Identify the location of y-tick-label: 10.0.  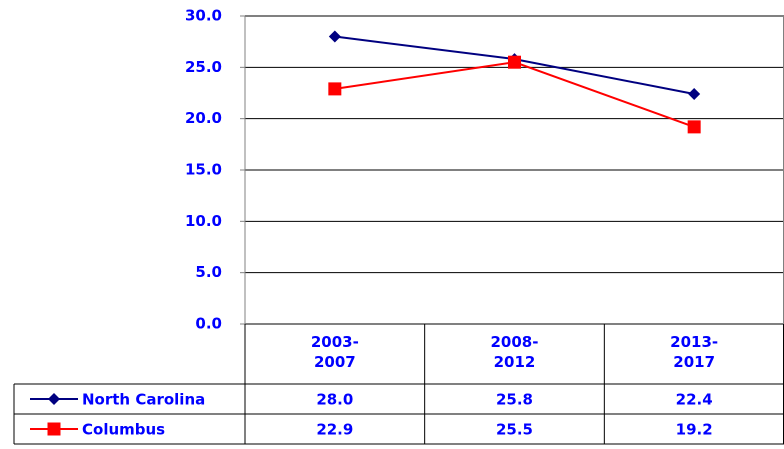
(203, 221).